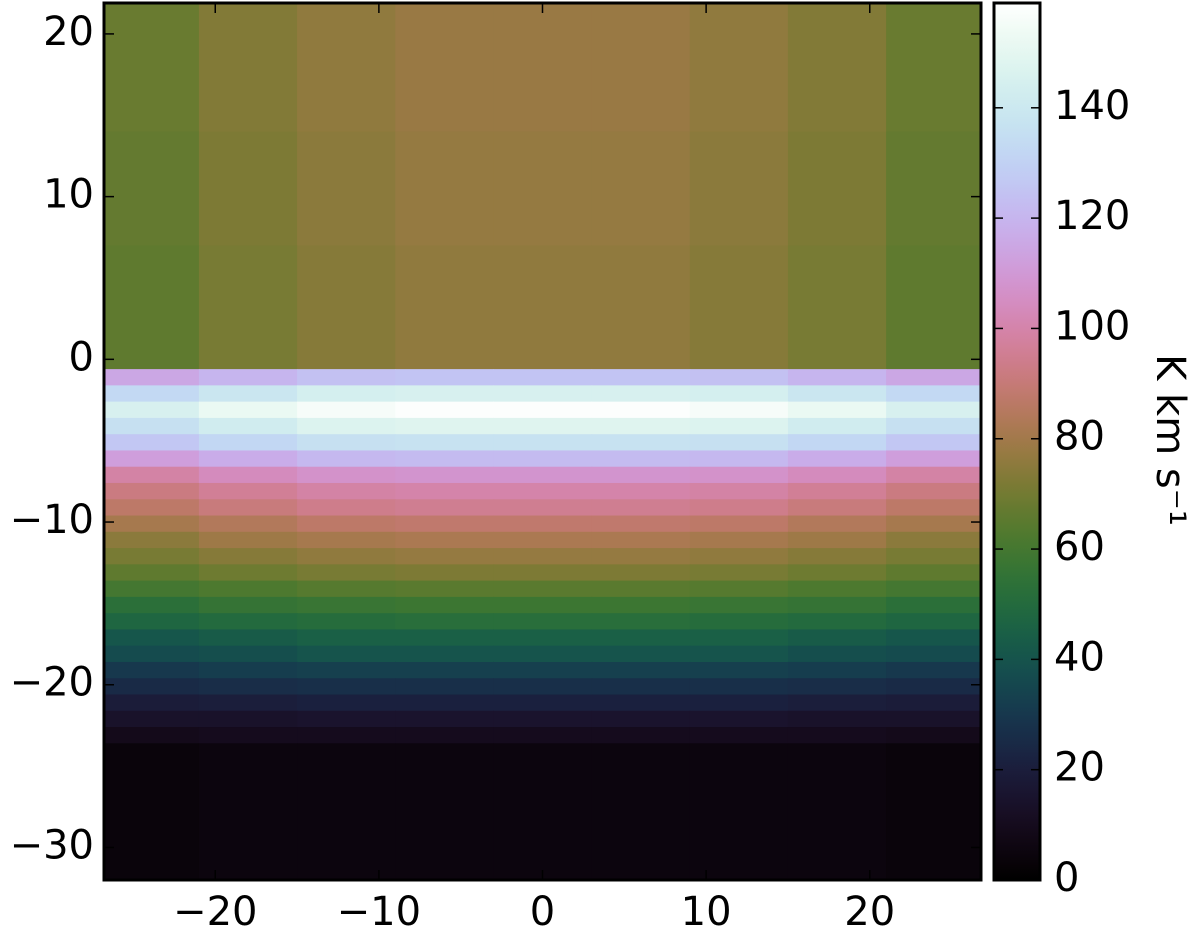  What do you see at coordinates (1092, 326) in the screenshot?
I see `colorbar-tick-label: 100` at bounding box center [1092, 326].